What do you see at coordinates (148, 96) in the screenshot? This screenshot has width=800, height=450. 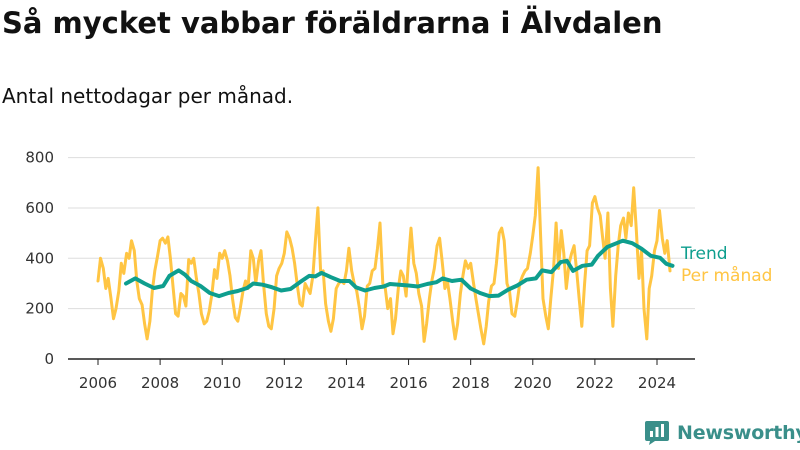 I see `chart-subtitle: Antal nettodagar per månad.` at bounding box center [148, 96].